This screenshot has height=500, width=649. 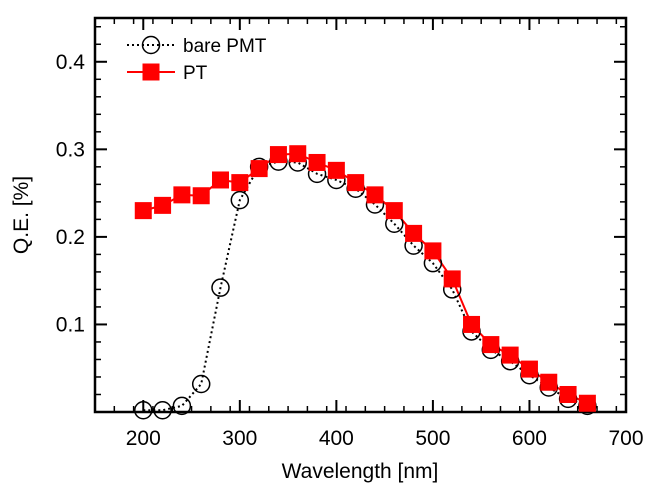 What do you see at coordinates (197, 59) in the screenshot?
I see `legend: bare PMT PT` at bounding box center [197, 59].